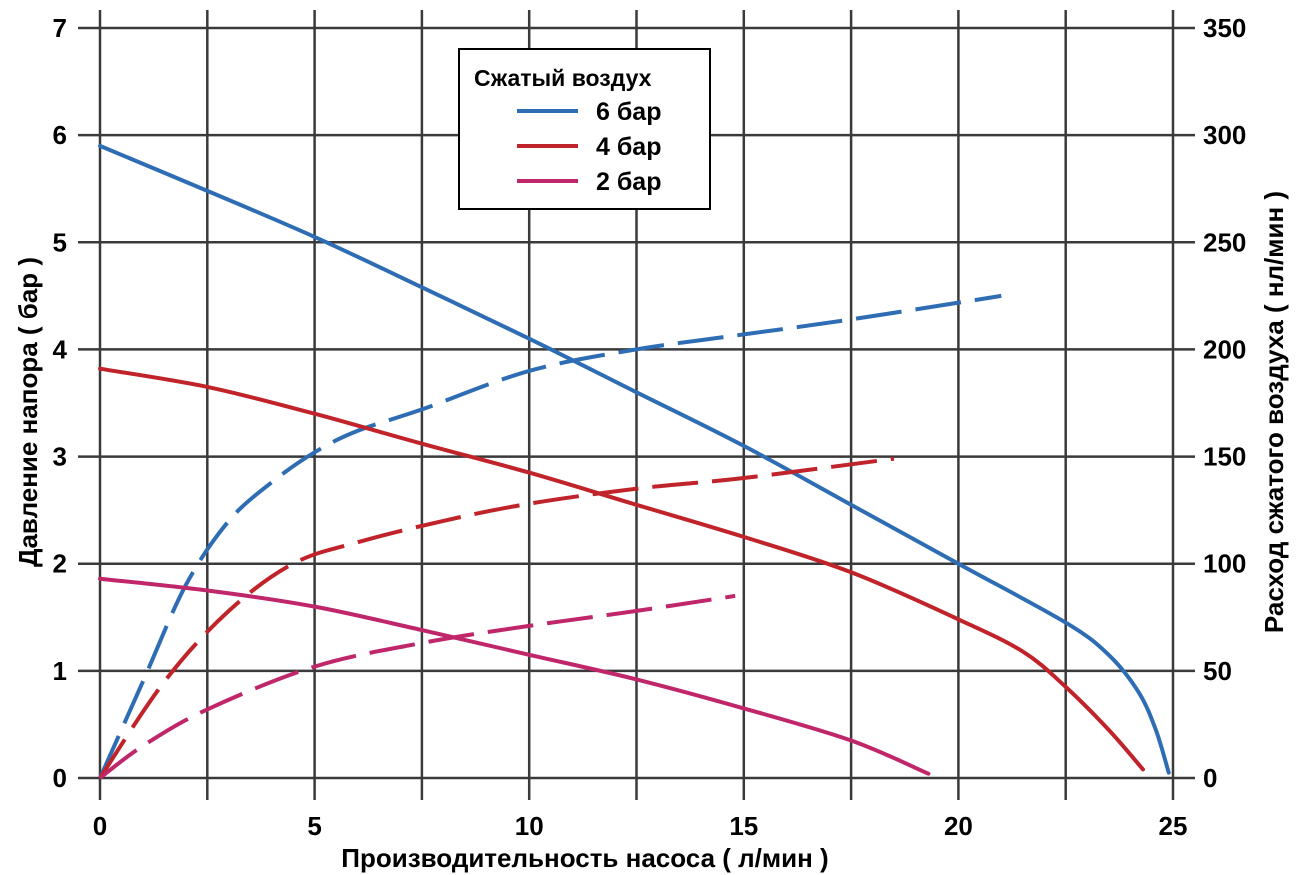  I want to click on y2-tick-labels: 0 50 100 150 200 250 300 350, so click(1224, 403).